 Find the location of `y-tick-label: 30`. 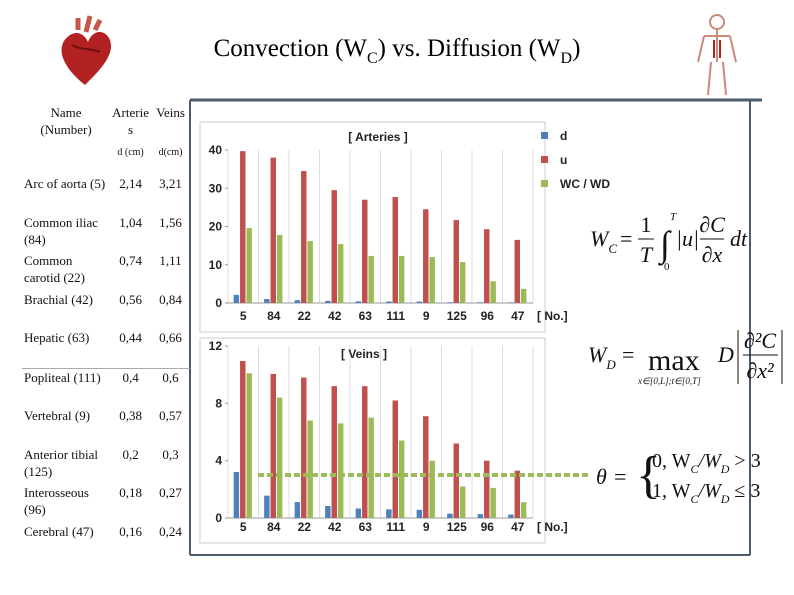

y-tick-label: 30 is located at coordinates (216, 188).